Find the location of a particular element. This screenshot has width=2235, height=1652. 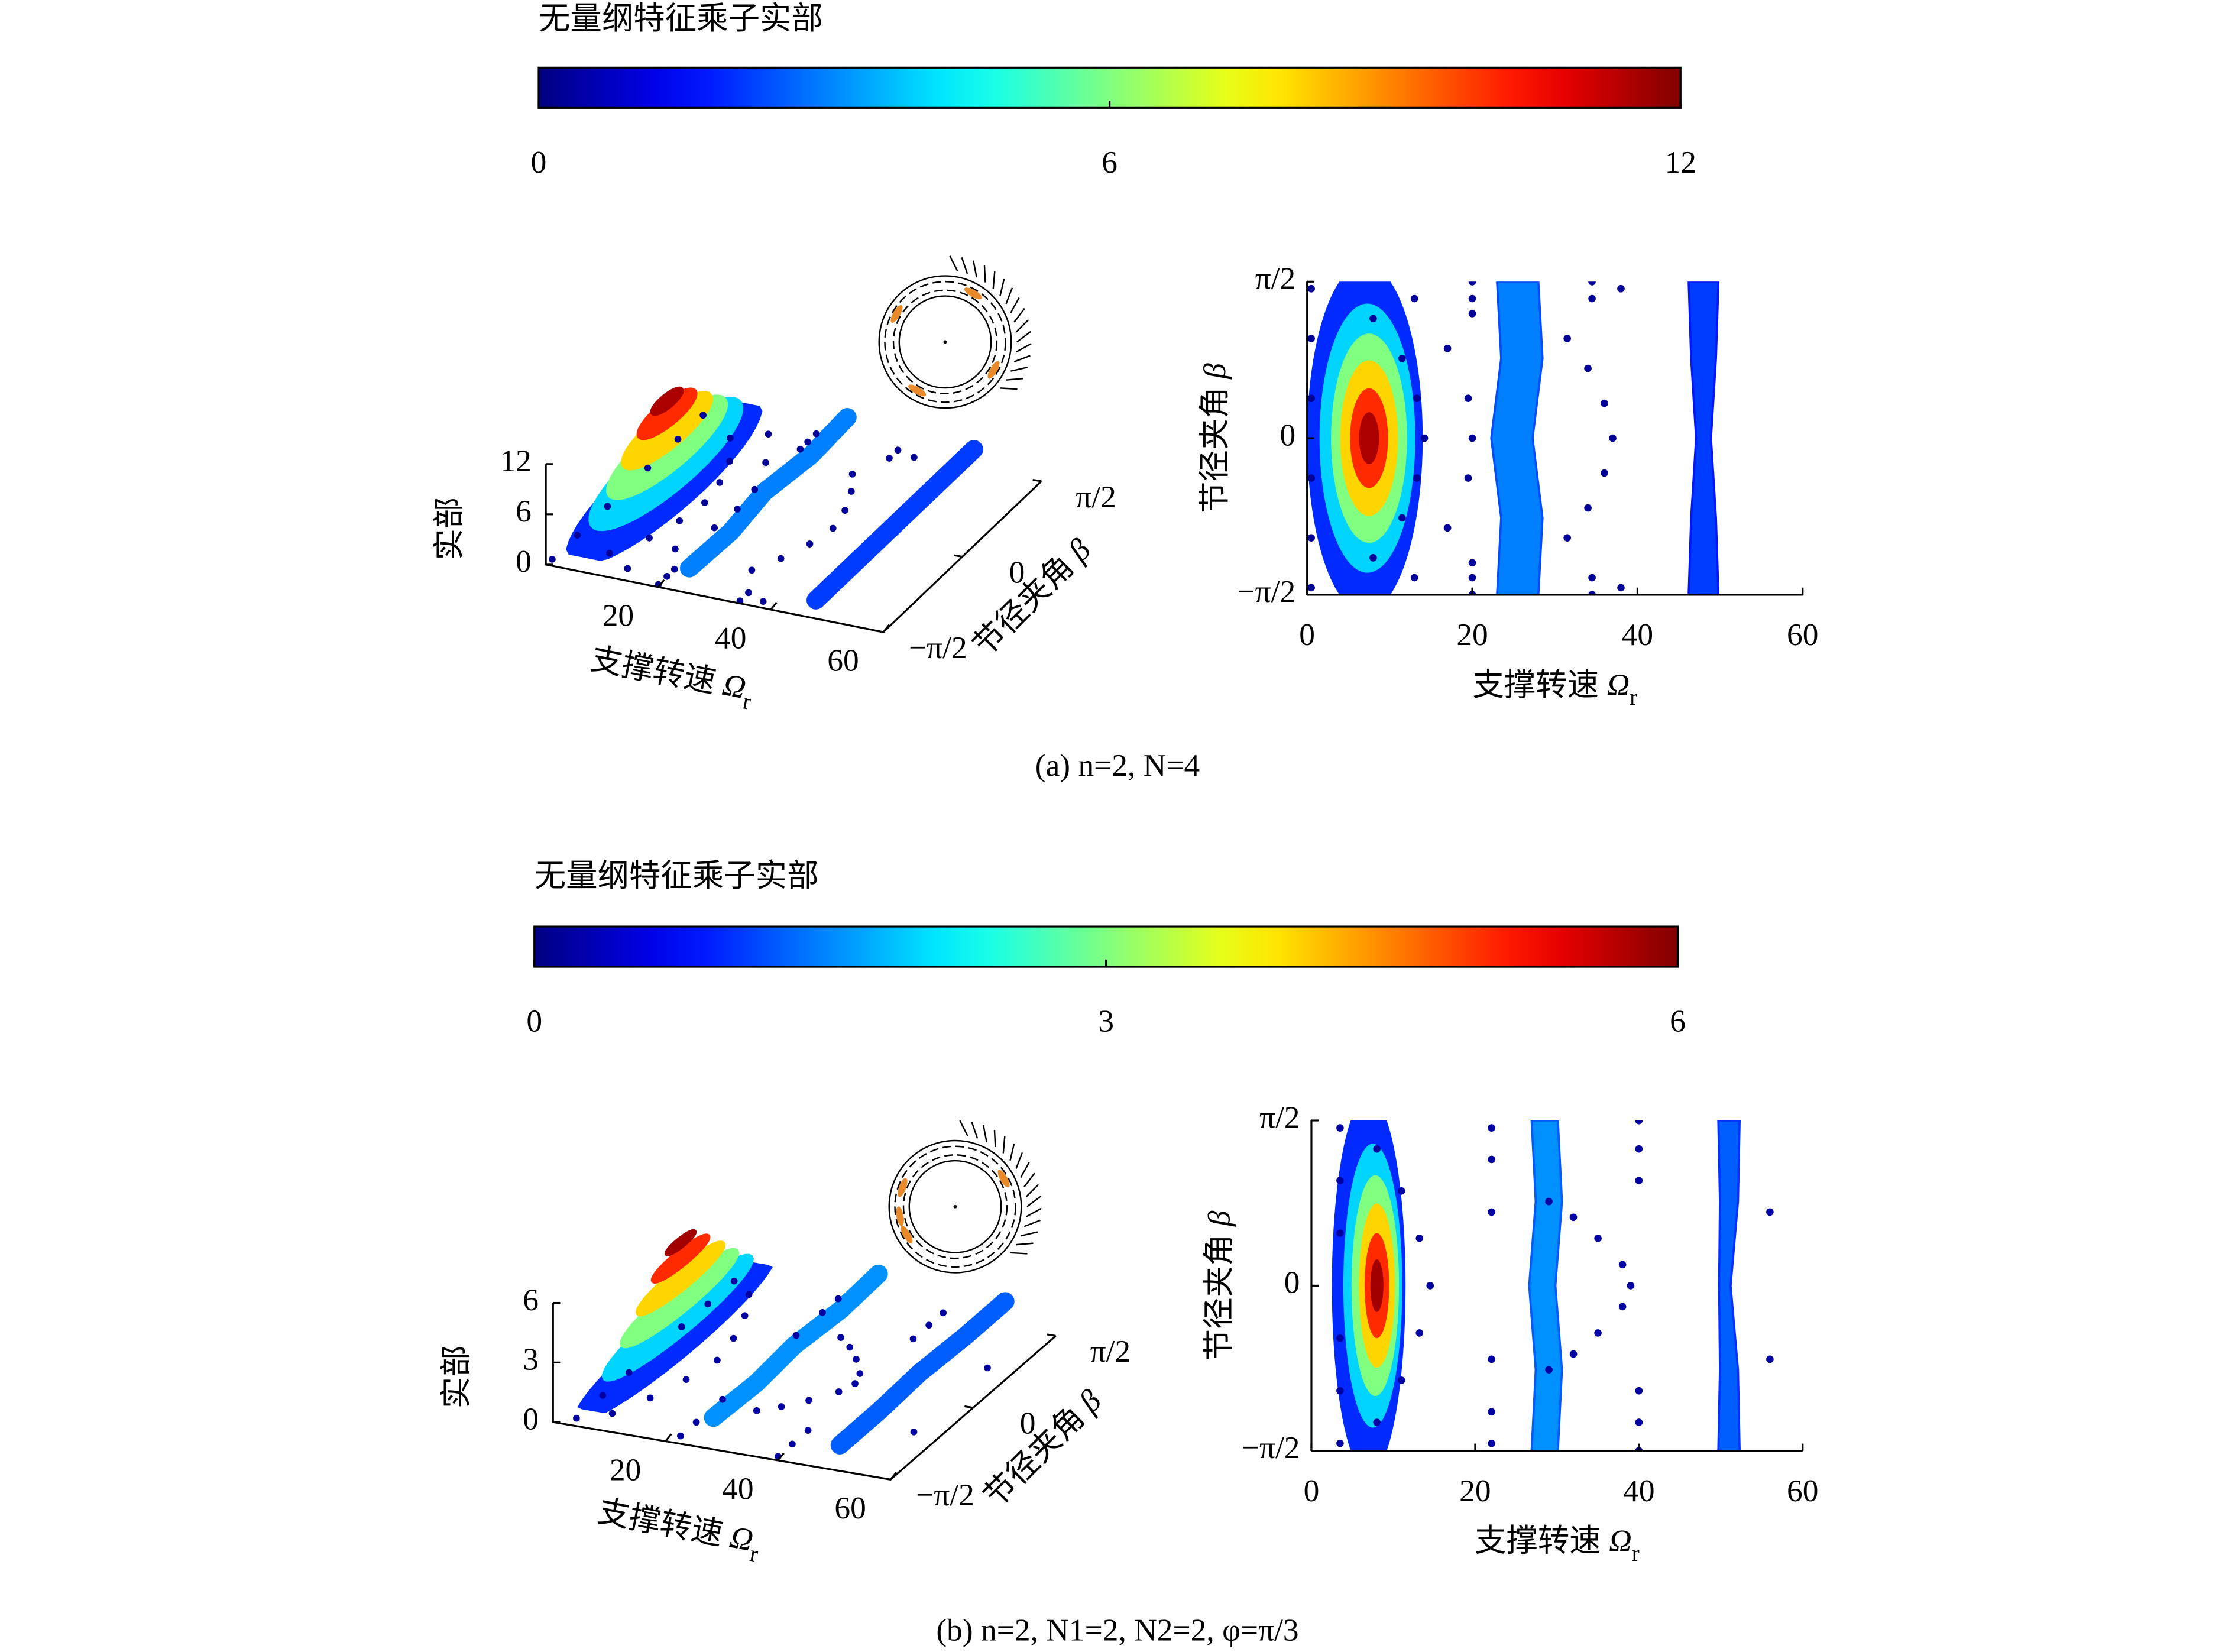

y3d-tick-label: −π/2 is located at coordinates (945, 1494).